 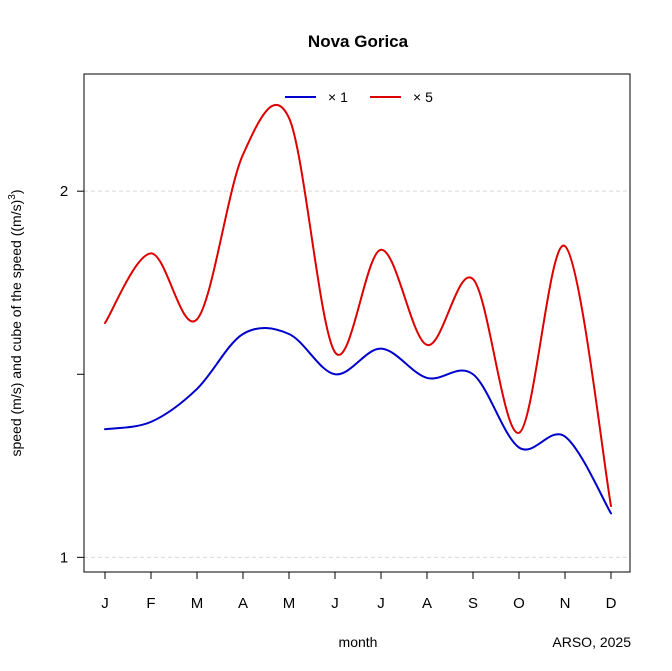 What do you see at coordinates (197, 603) in the screenshot?
I see `x-tick-label-2: M` at bounding box center [197, 603].